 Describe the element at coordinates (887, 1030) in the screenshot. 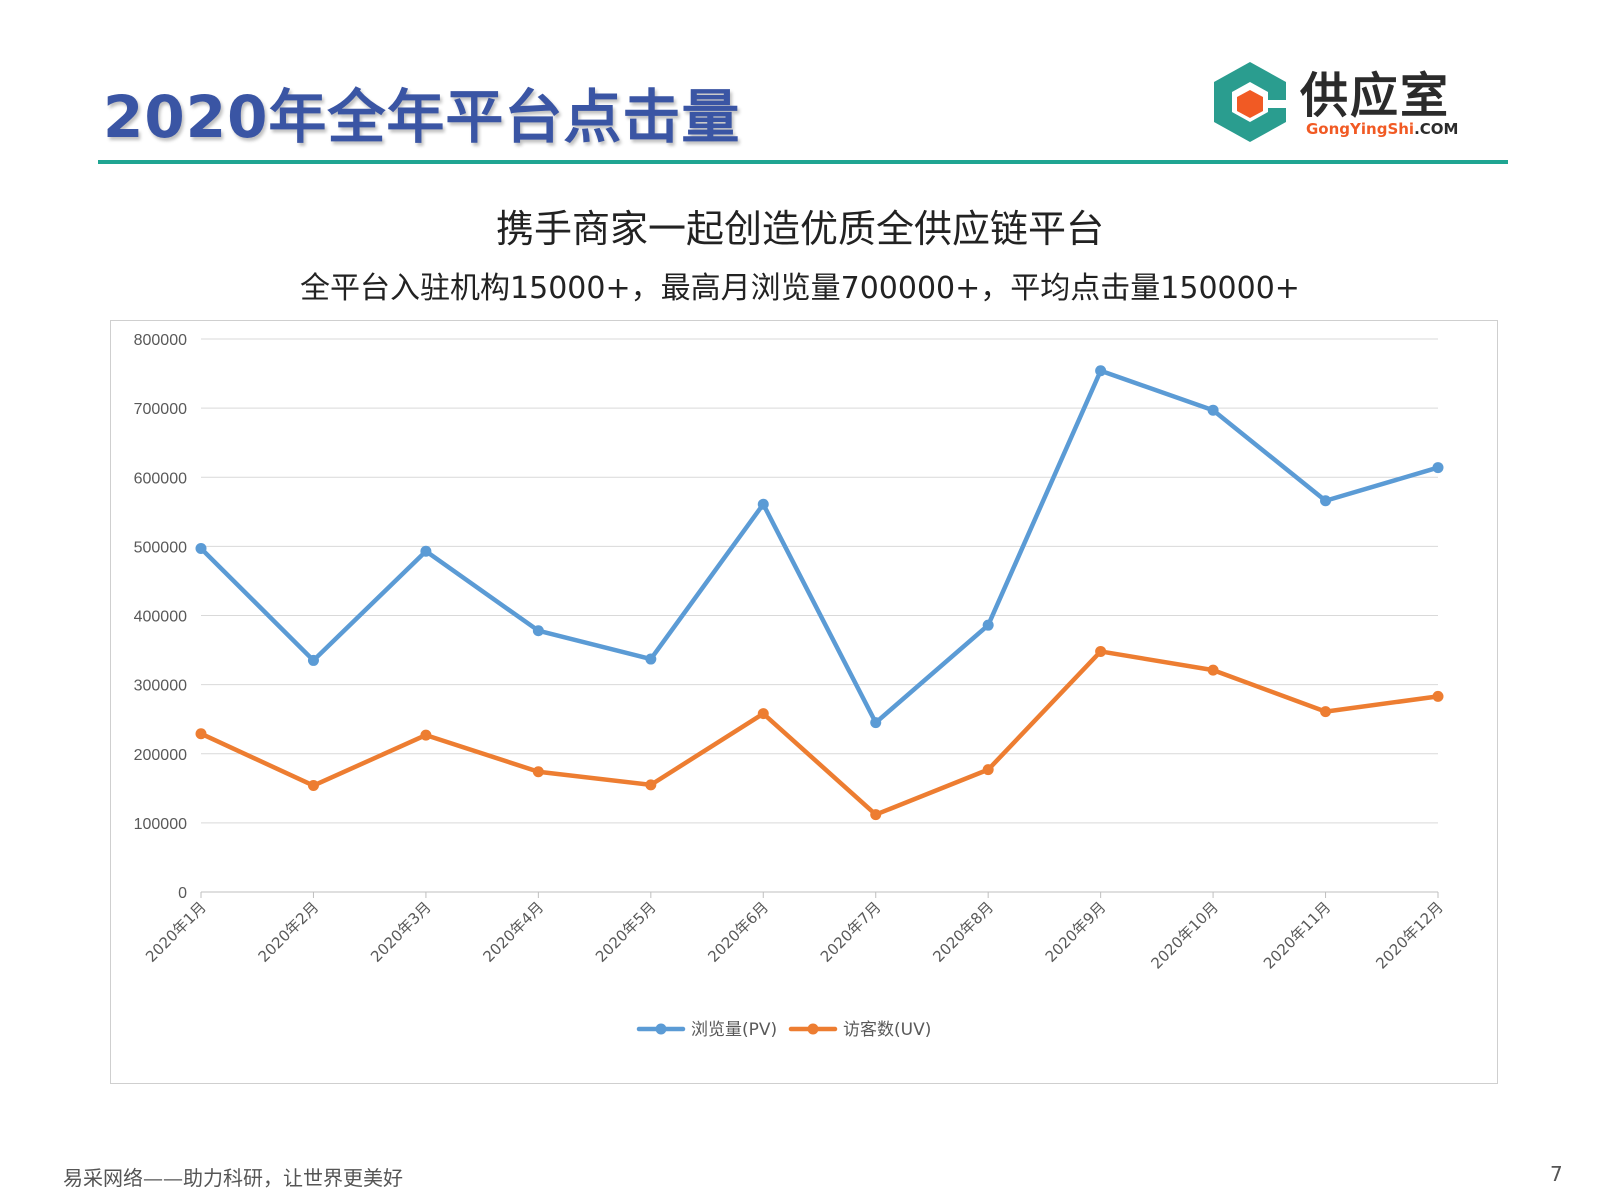

I see `legend-label: 访客数(UV)` at that location.